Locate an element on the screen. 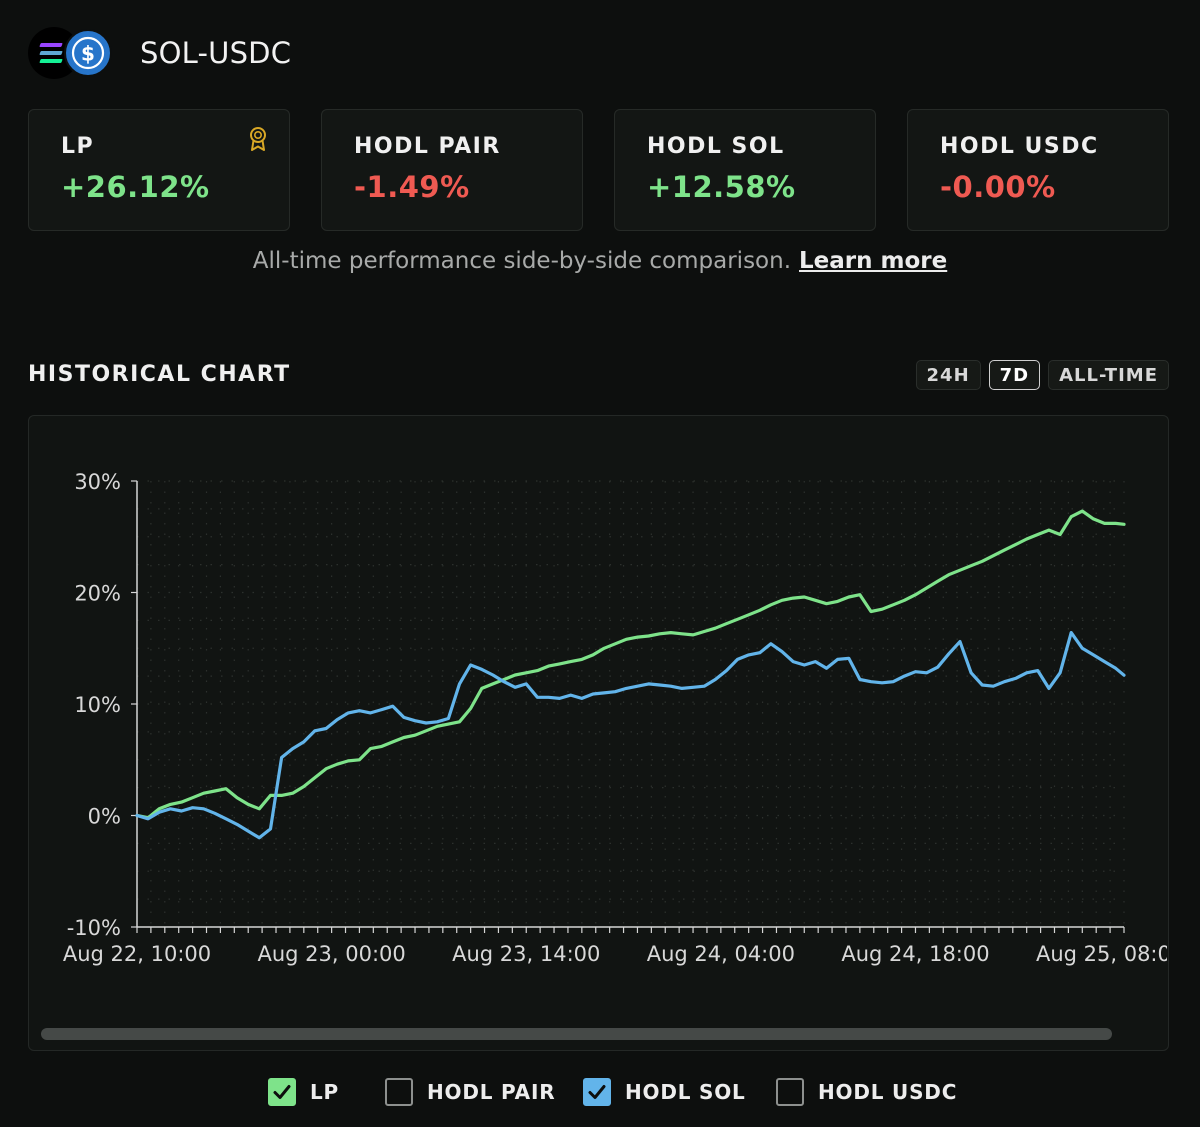 The height and width of the screenshot is (1127, 1200). card-lp: LP +26.12% is located at coordinates (159, 170).